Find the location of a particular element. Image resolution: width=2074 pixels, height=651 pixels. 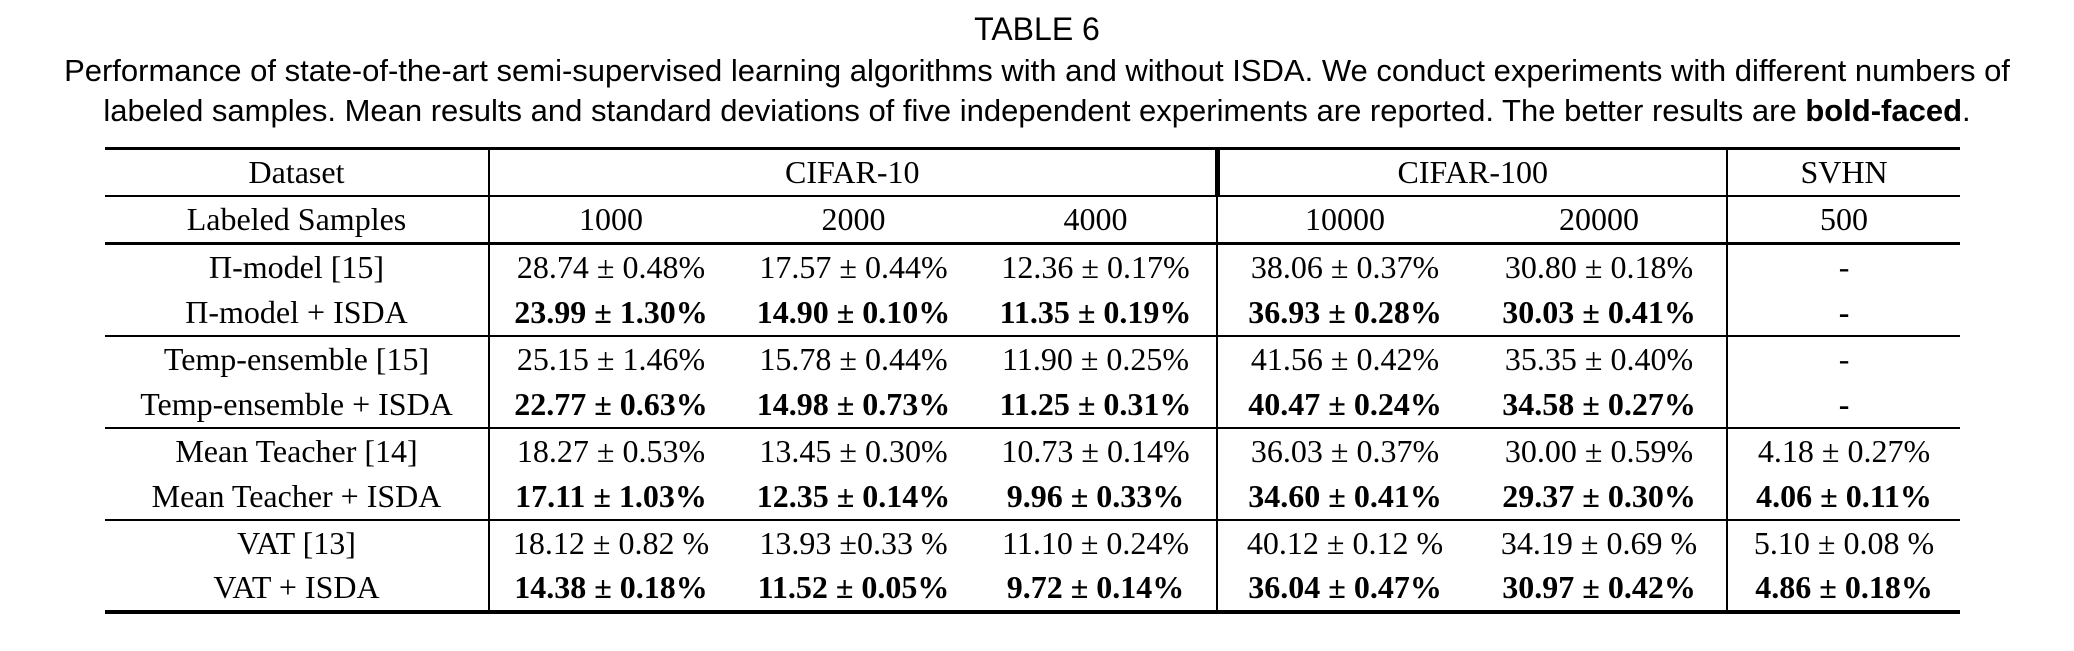

col-header-1000: 1000 is located at coordinates (610, 220).